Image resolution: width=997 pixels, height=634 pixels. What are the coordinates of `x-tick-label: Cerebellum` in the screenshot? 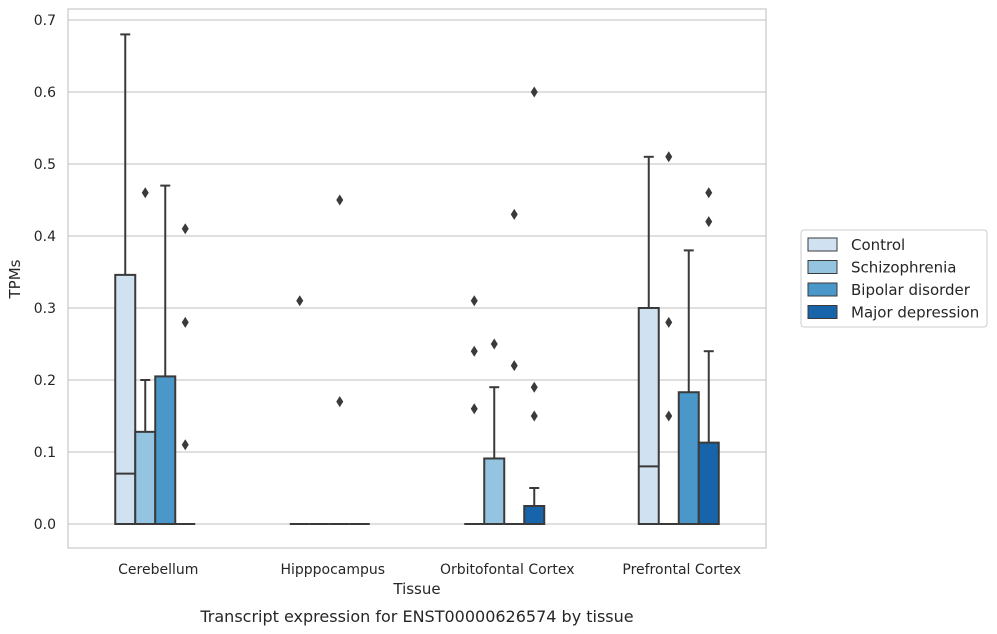 It's located at (158, 570).